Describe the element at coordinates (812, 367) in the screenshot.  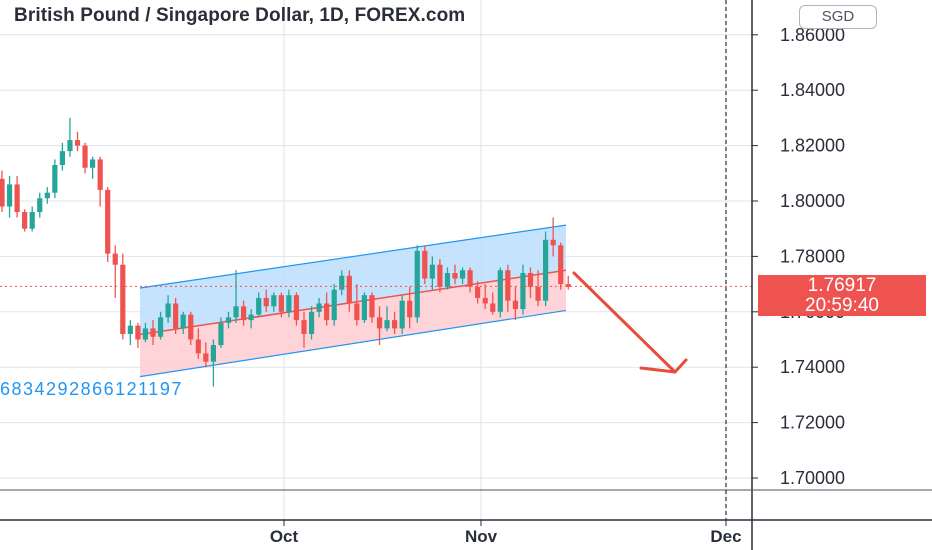
I see `price-tick-label: 1.74000` at that location.